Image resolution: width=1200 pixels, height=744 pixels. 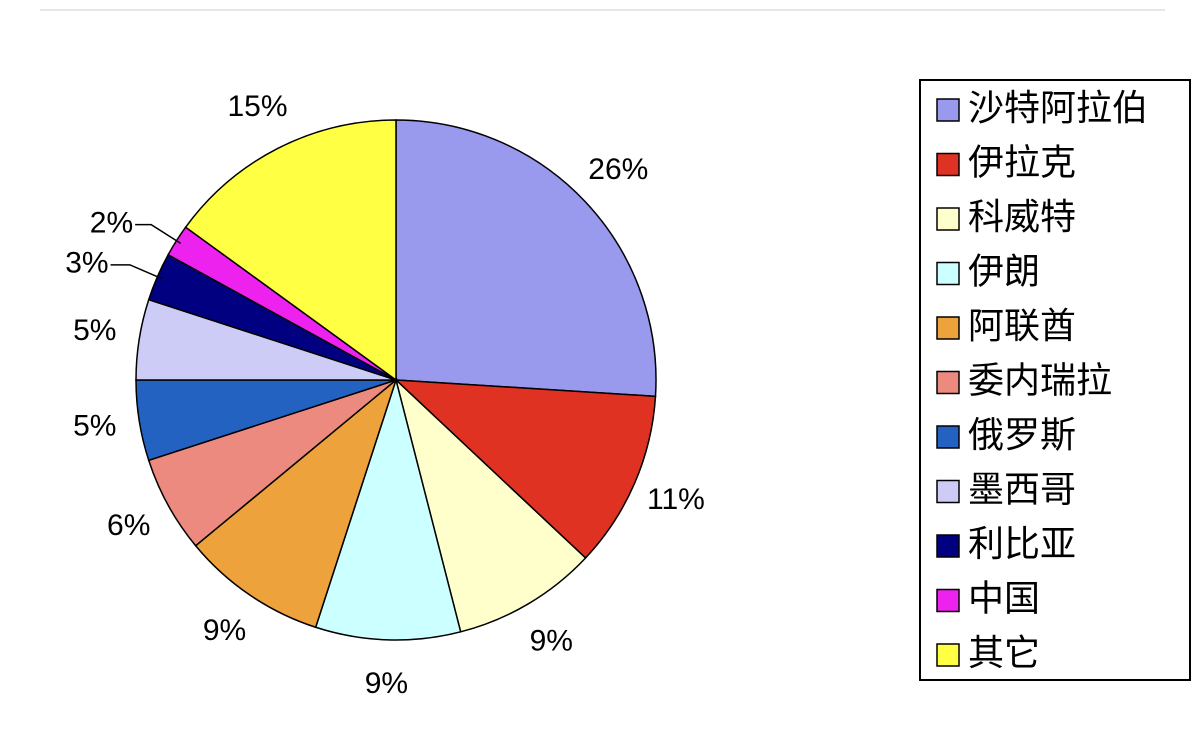 What do you see at coordinates (258, 106) in the screenshot?
I see `slice-label: 15%` at bounding box center [258, 106].